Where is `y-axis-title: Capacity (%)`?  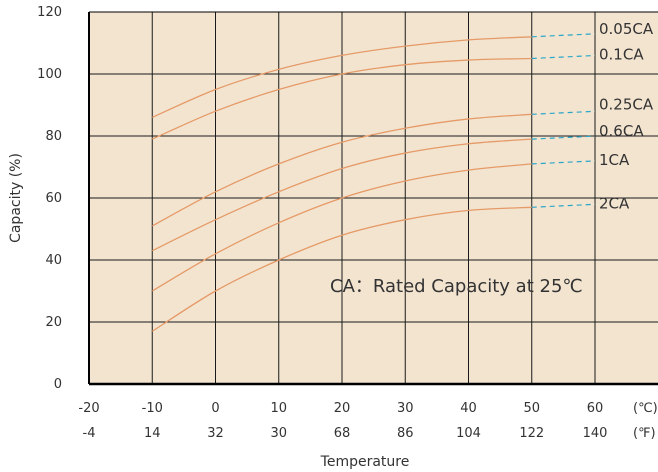 y-axis-title: Capacity (%) is located at coordinates (16, 198).